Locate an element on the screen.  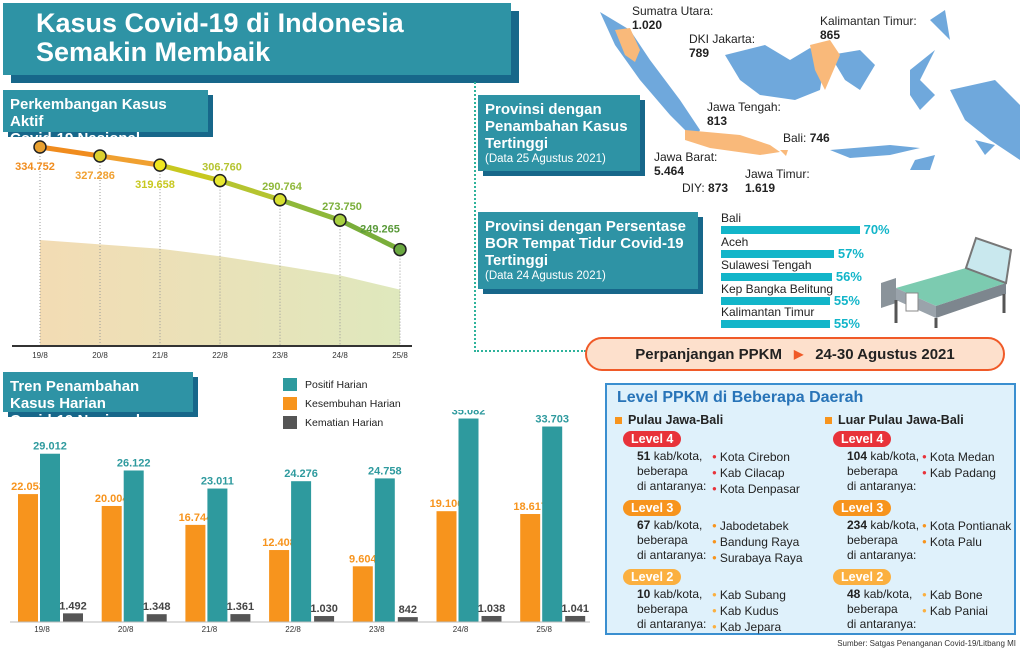
bar-value-label: 24.276 is located at coordinates (301, 474).